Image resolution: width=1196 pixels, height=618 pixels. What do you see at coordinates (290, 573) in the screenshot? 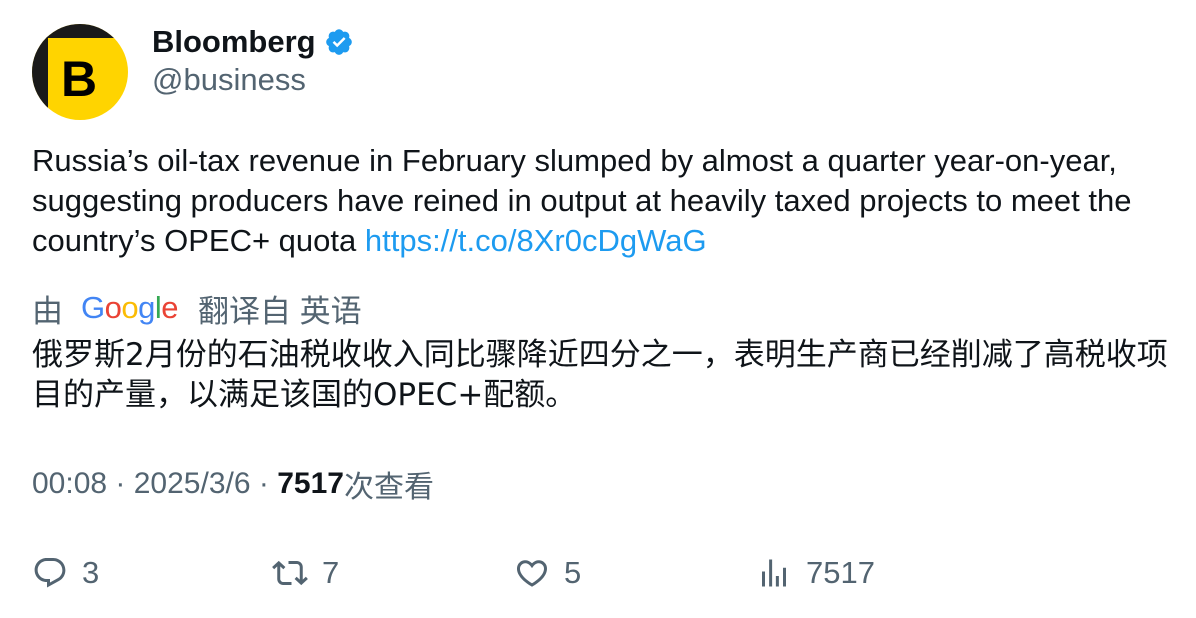
I see `repost-icon` at bounding box center [290, 573].